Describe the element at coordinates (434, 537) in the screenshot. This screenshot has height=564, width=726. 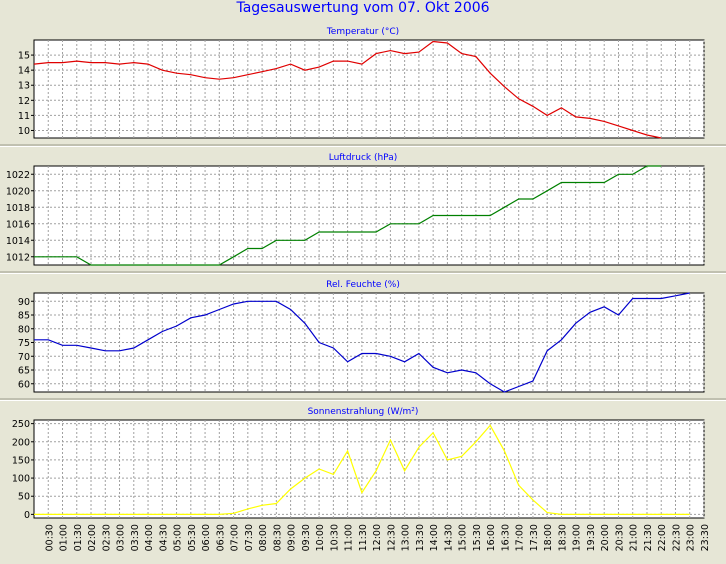
I see `x-tick-label: 14:00` at that location.